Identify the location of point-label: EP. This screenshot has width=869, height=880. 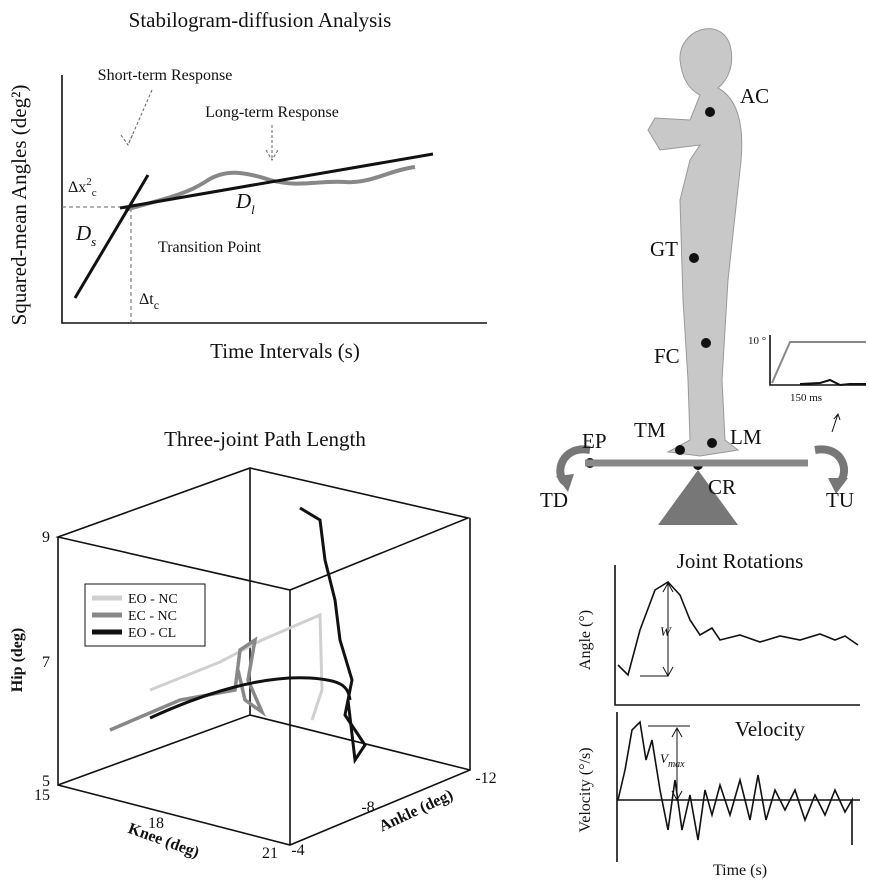
(594, 441).